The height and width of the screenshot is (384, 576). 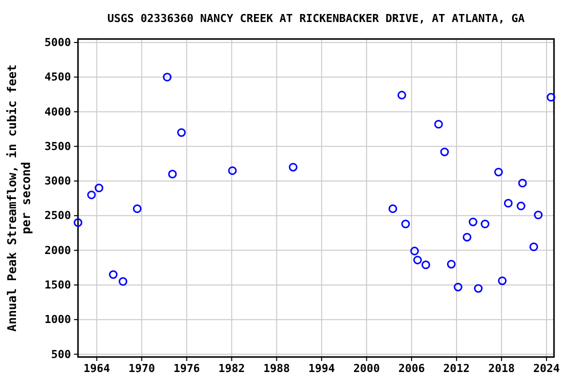 What do you see at coordinates (57, 146) in the screenshot?
I see `y-tick-label: 3500` at bounding box center [57, 146].